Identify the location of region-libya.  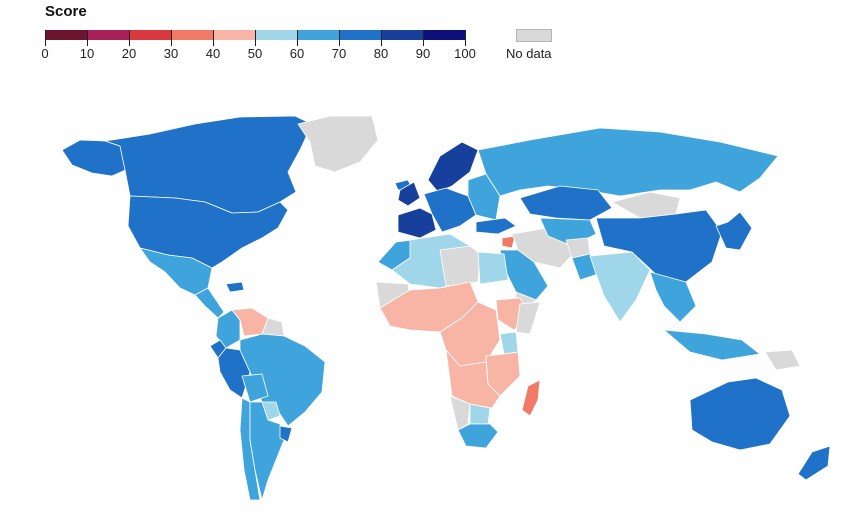
(460, 266).